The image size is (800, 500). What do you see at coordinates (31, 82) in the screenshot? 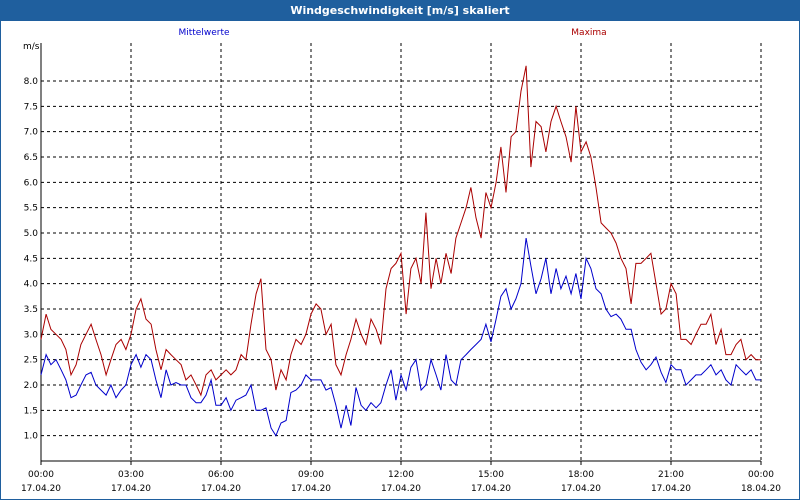
I see `y-tick-label: 8.0` at bounding box center [31, 82].